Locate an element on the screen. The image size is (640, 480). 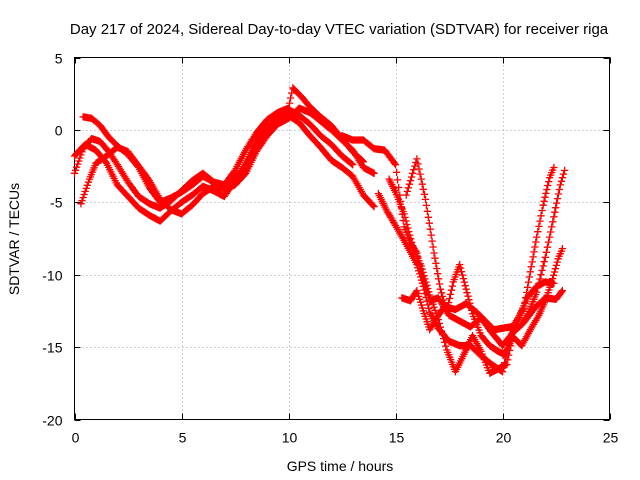
y-tick-label: -5 is located at coordinates (56, 203).